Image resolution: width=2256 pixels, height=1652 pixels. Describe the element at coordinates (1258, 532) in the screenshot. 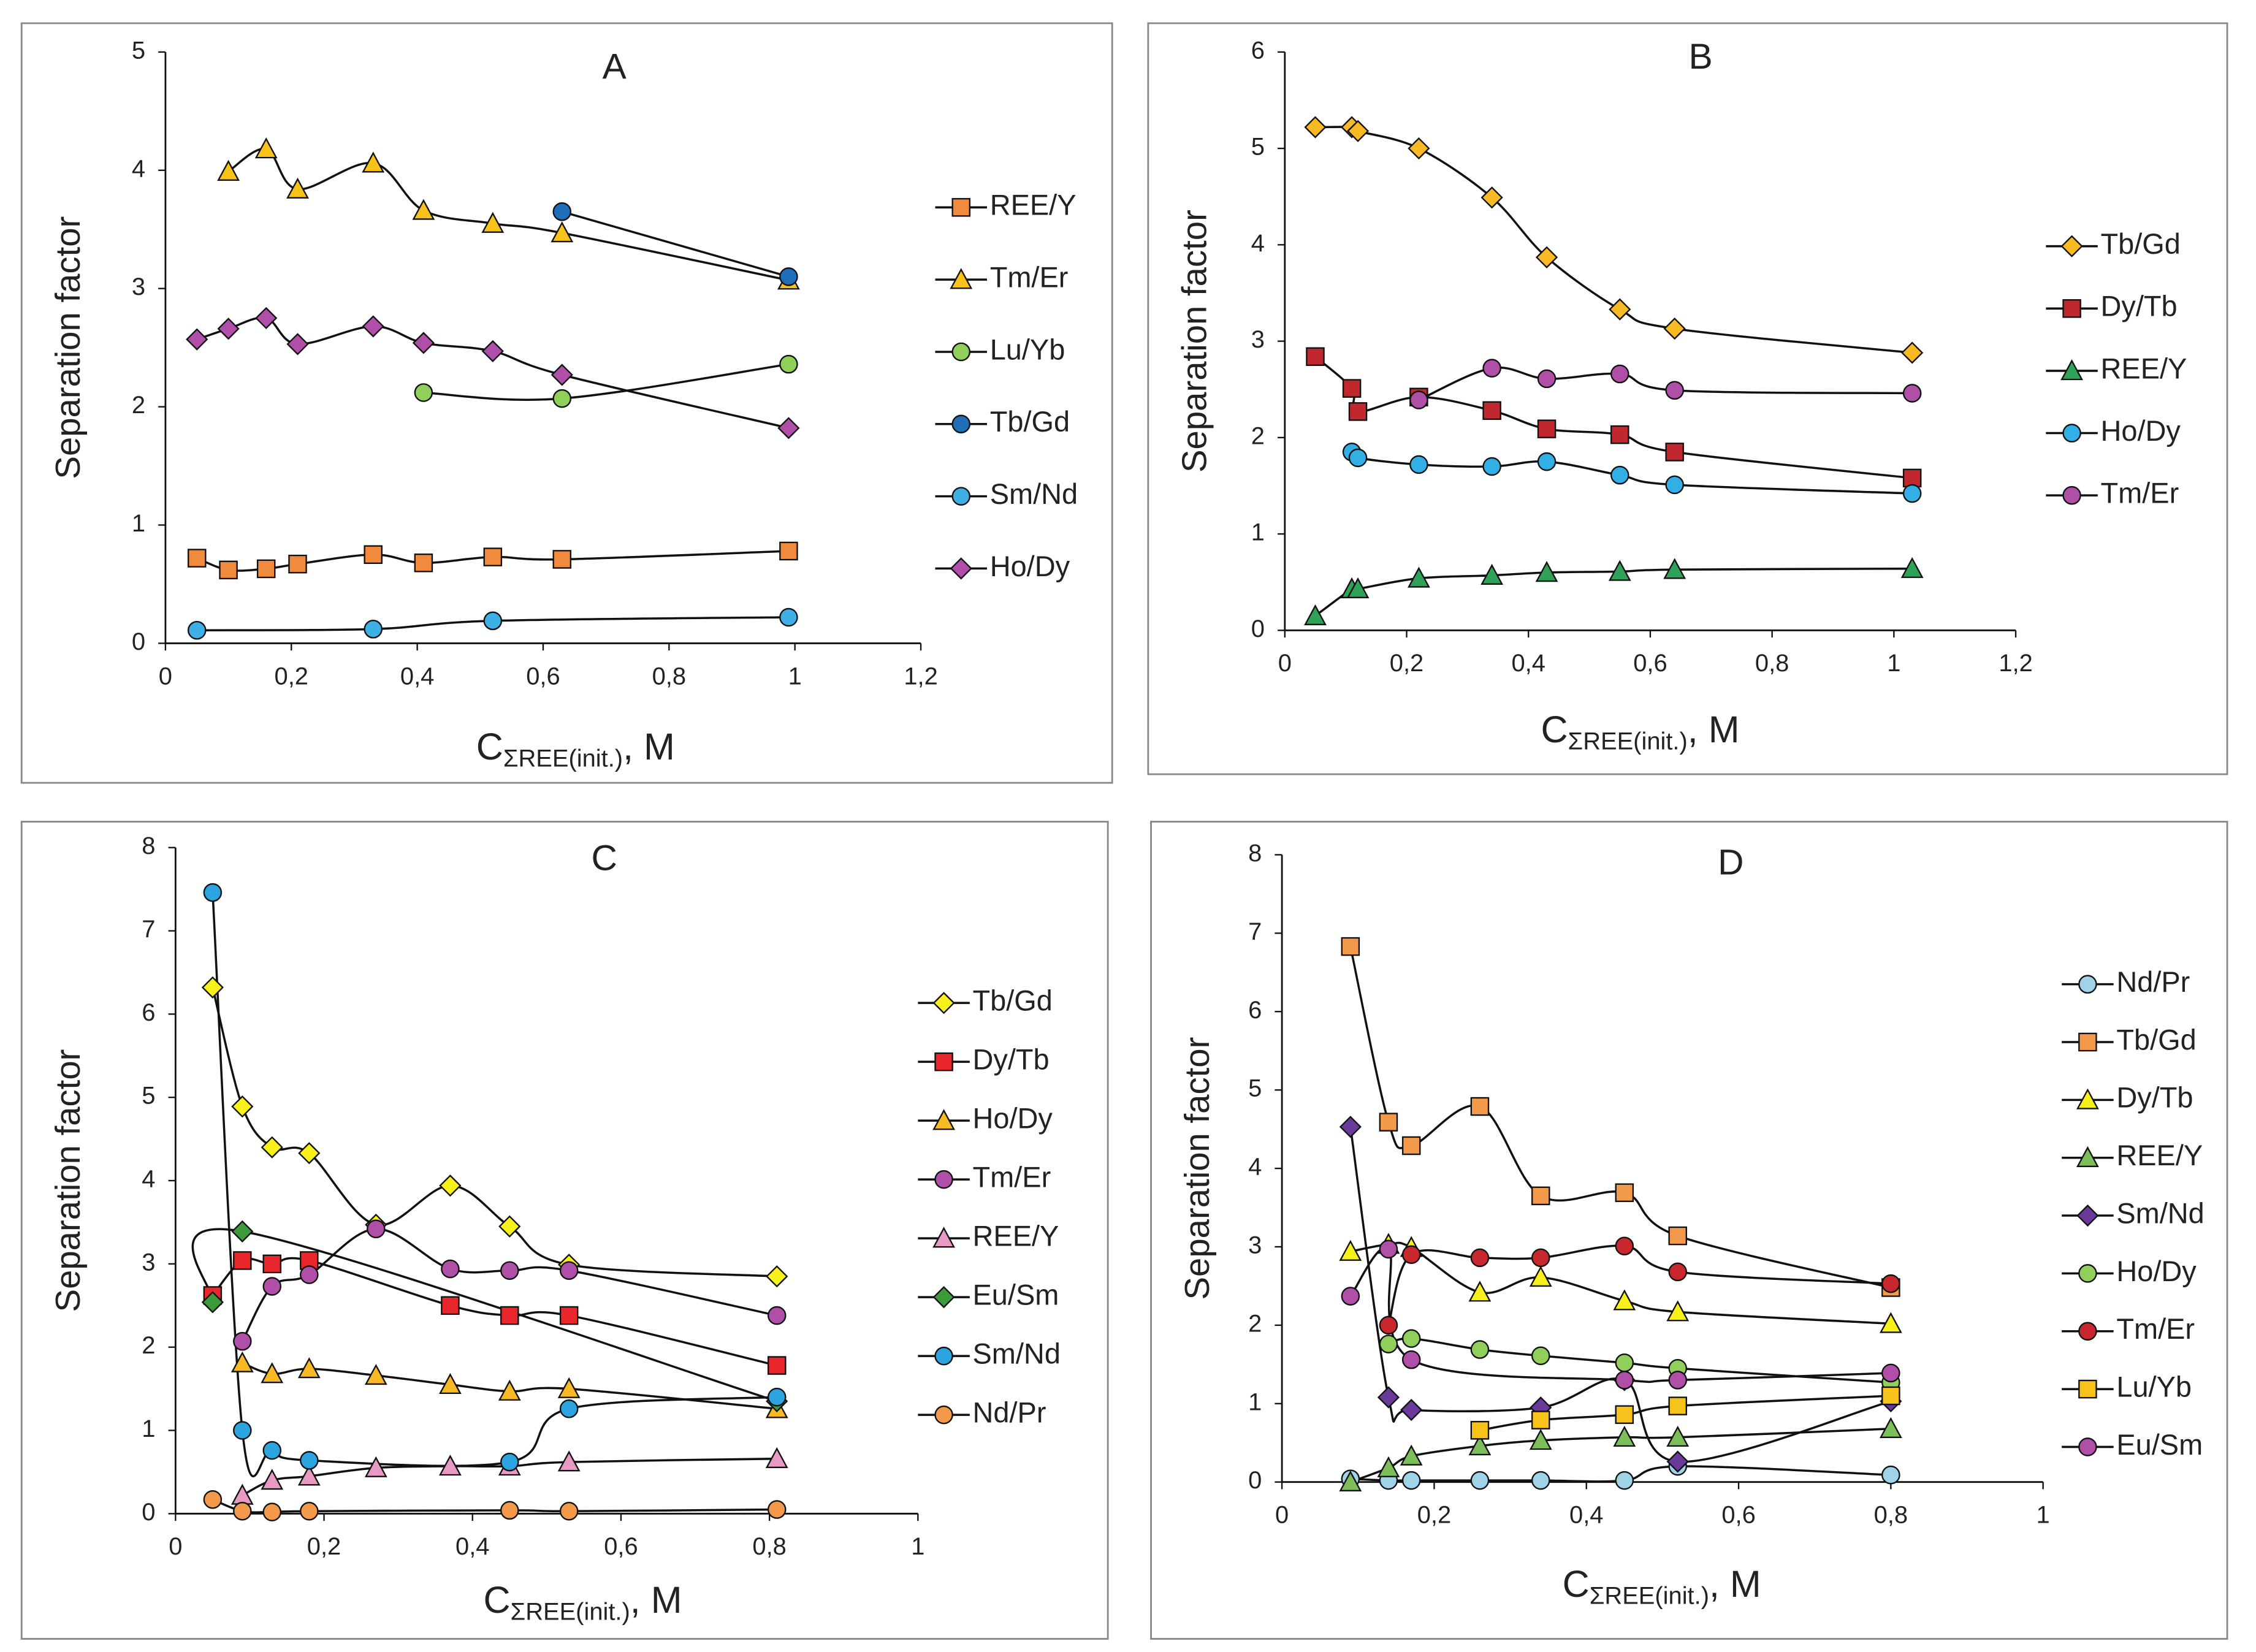

I see `y-tick-label: 1` at that location.